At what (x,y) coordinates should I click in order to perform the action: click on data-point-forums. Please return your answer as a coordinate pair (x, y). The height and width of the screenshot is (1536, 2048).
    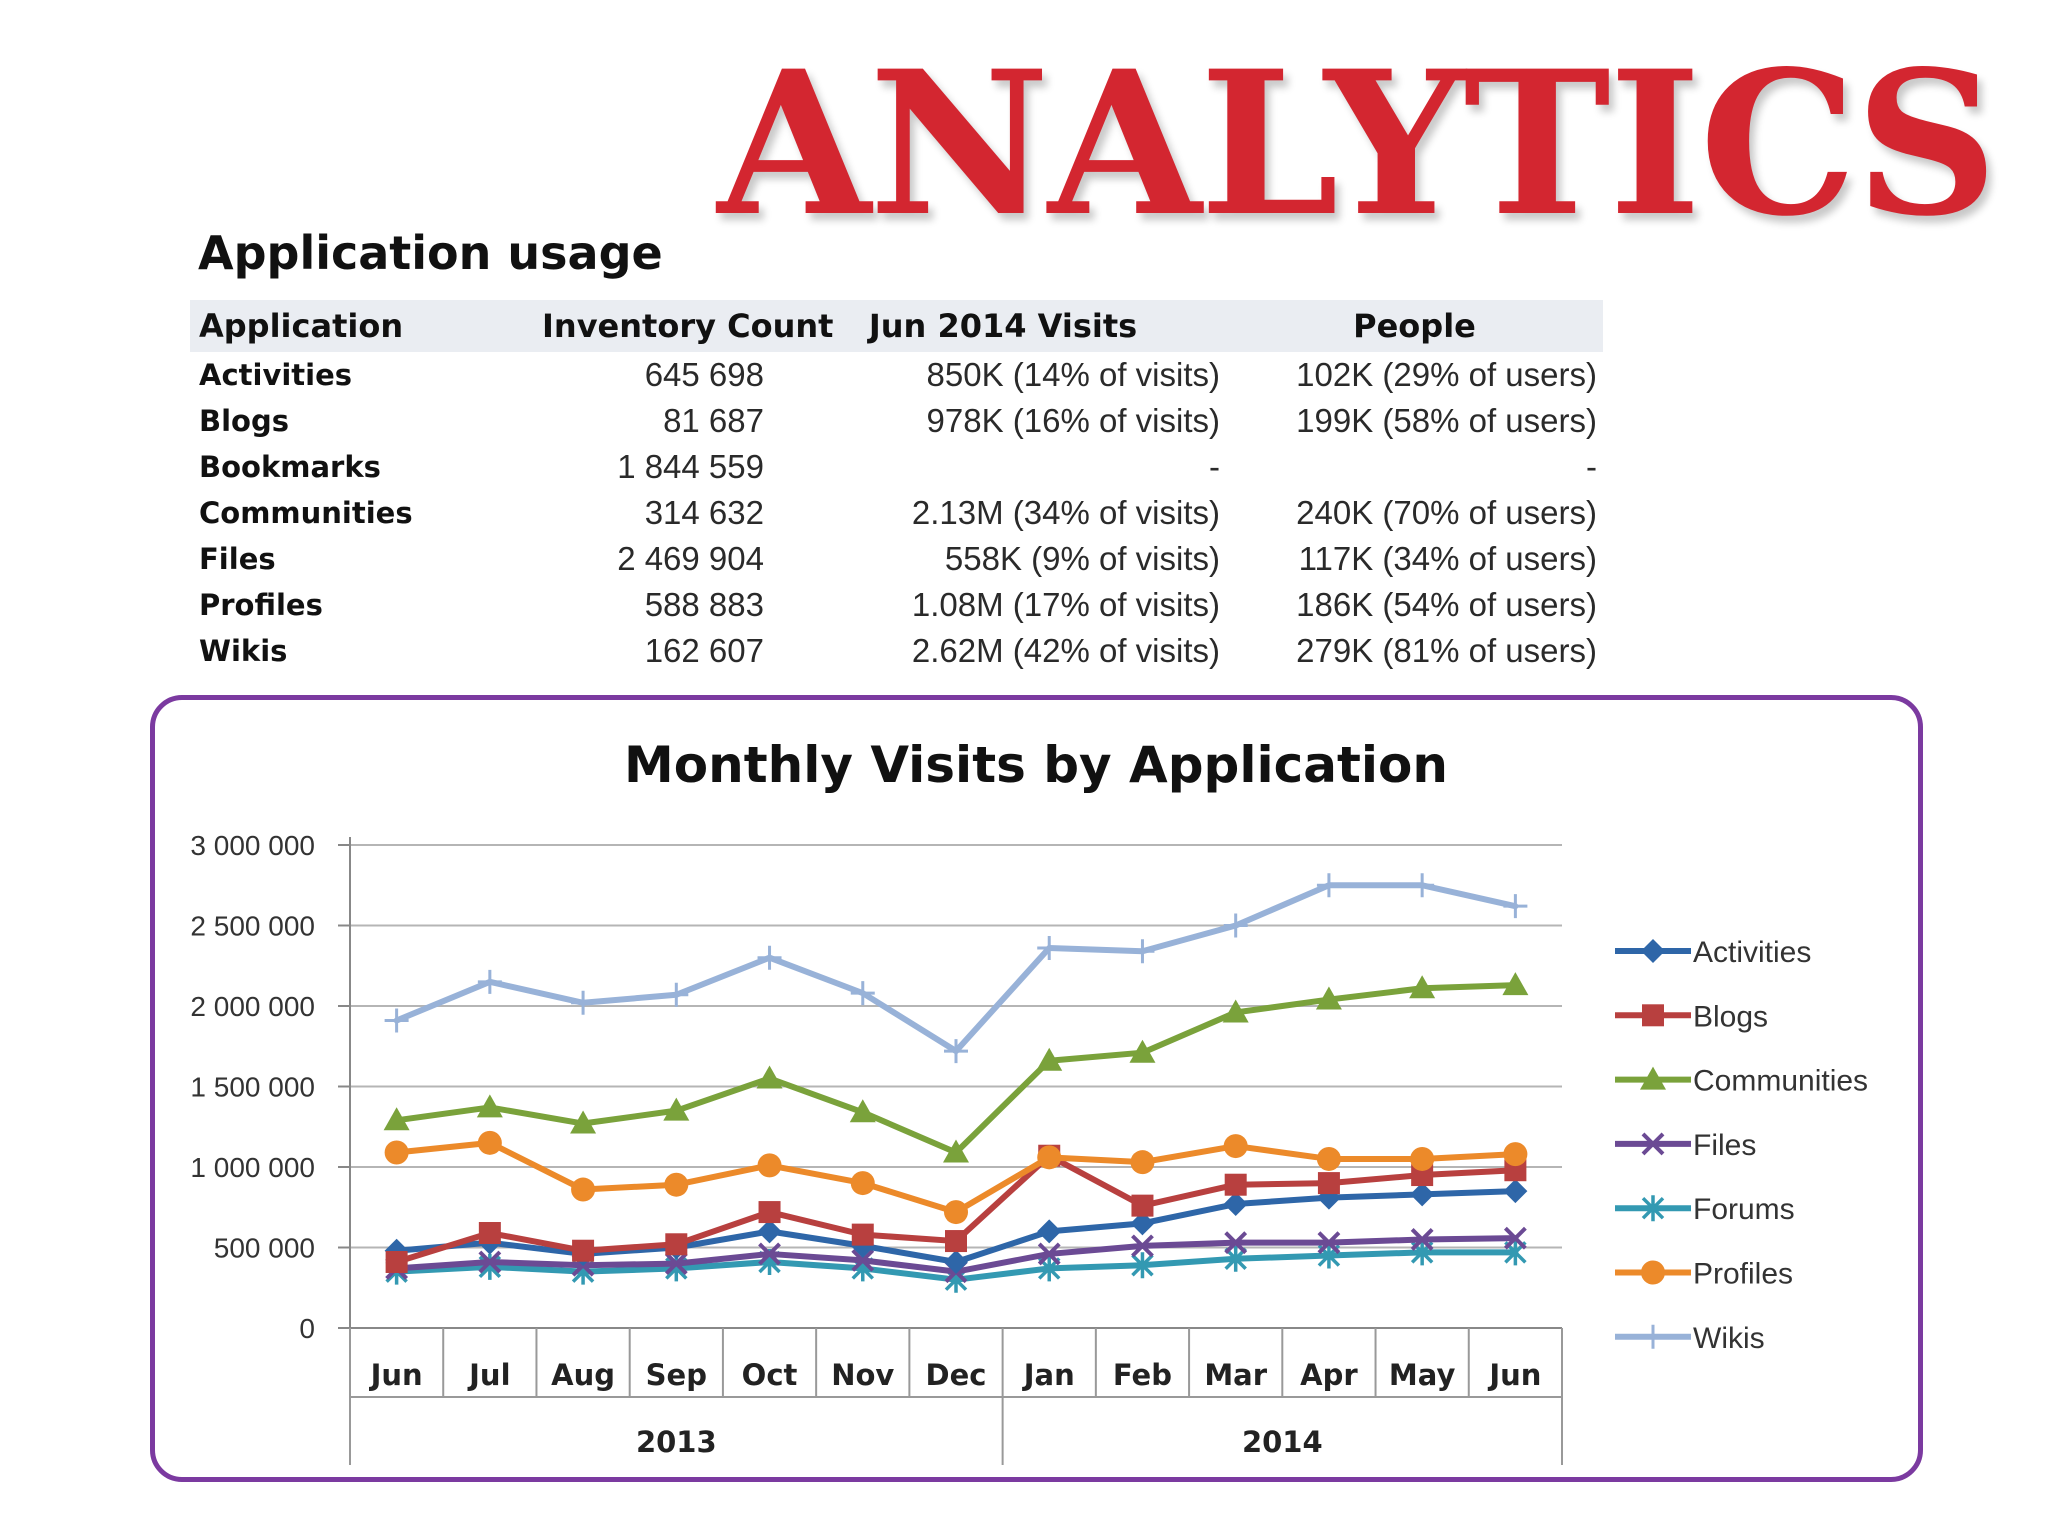
    Looking at the image, I should click on (1142, 1265).